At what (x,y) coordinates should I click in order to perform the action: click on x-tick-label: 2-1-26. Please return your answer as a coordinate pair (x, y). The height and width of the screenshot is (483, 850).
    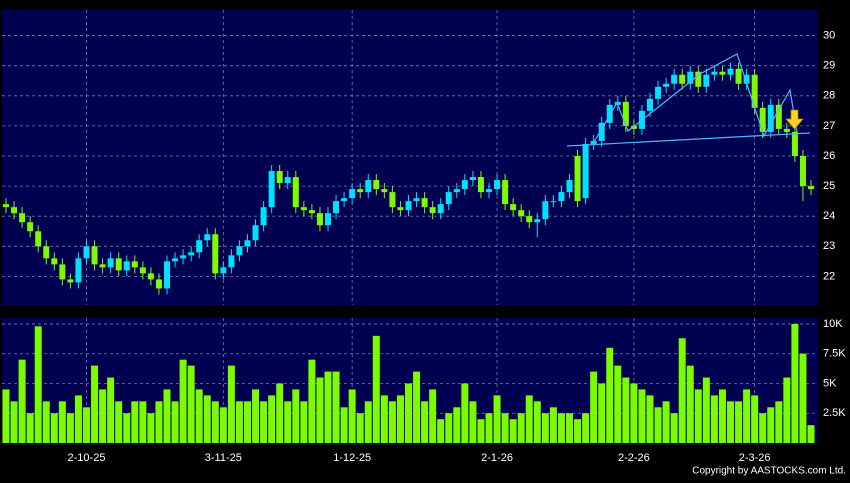
    Looking at the image, I should click on (497, 458).